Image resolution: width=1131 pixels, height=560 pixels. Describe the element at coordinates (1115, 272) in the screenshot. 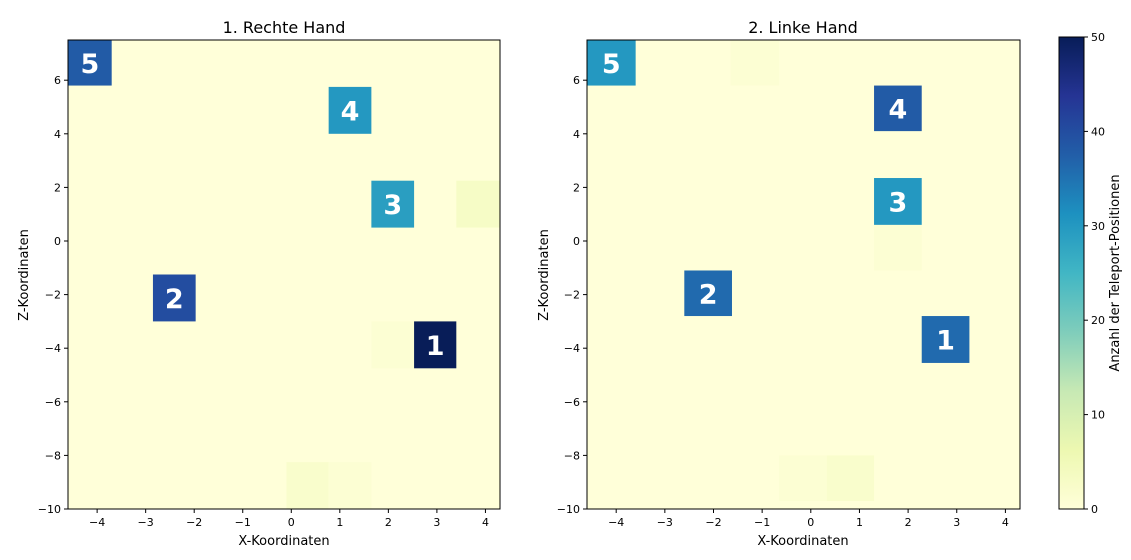

I see `colorbar-label: Anzahl der Teleport-Positionen` at that location.